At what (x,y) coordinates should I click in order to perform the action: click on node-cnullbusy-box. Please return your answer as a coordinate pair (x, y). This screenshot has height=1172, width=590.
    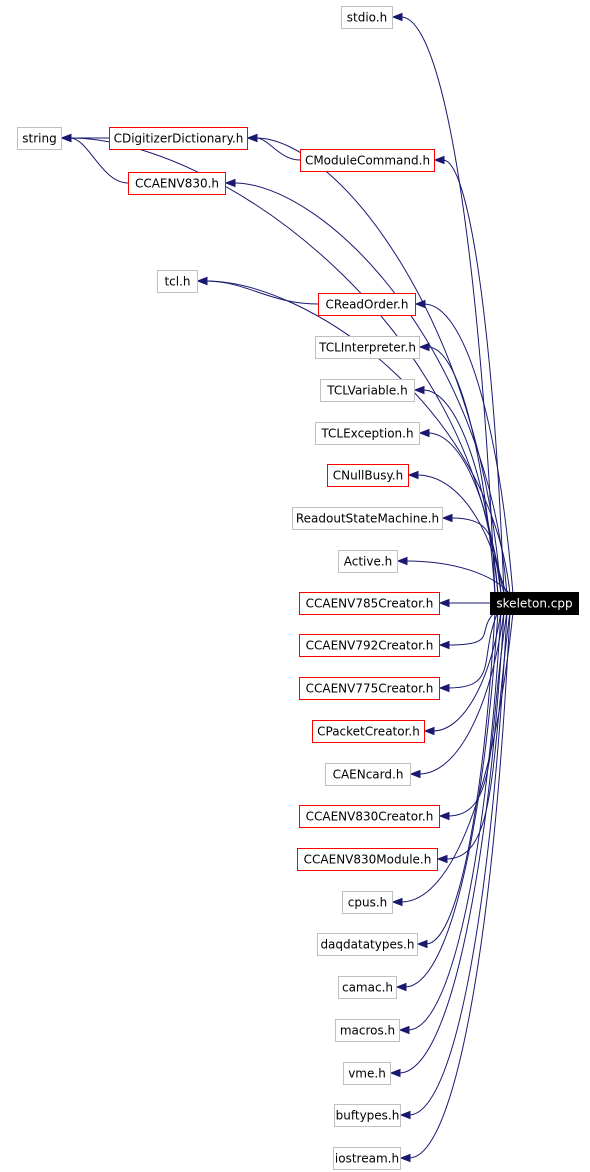
    Looking at the image, I should click on (368, 475).